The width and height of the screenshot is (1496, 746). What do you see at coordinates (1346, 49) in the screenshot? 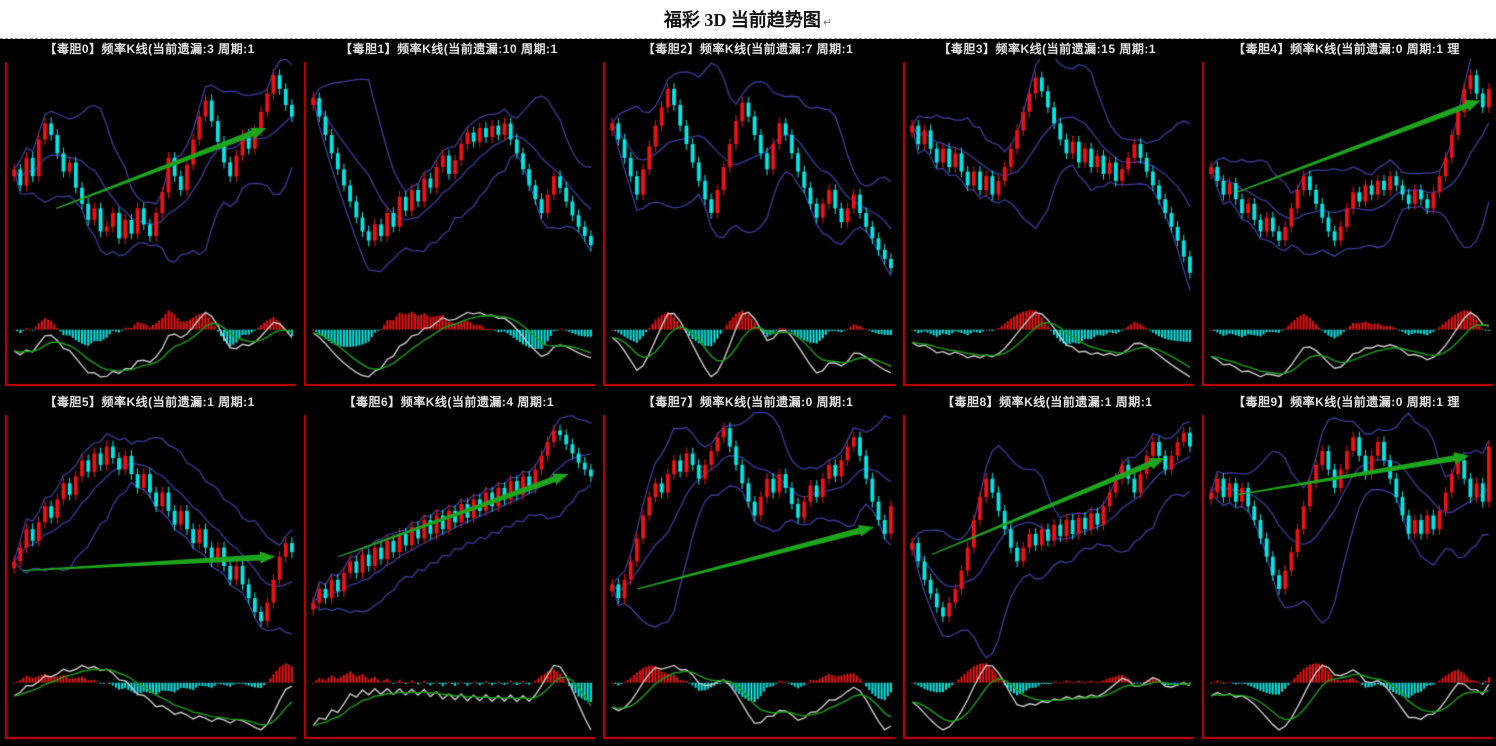
I see `panel-header: 【毒胆4】频率K线(当前遗漏:0 周期:1 理` at bounding box center [1346, 49].